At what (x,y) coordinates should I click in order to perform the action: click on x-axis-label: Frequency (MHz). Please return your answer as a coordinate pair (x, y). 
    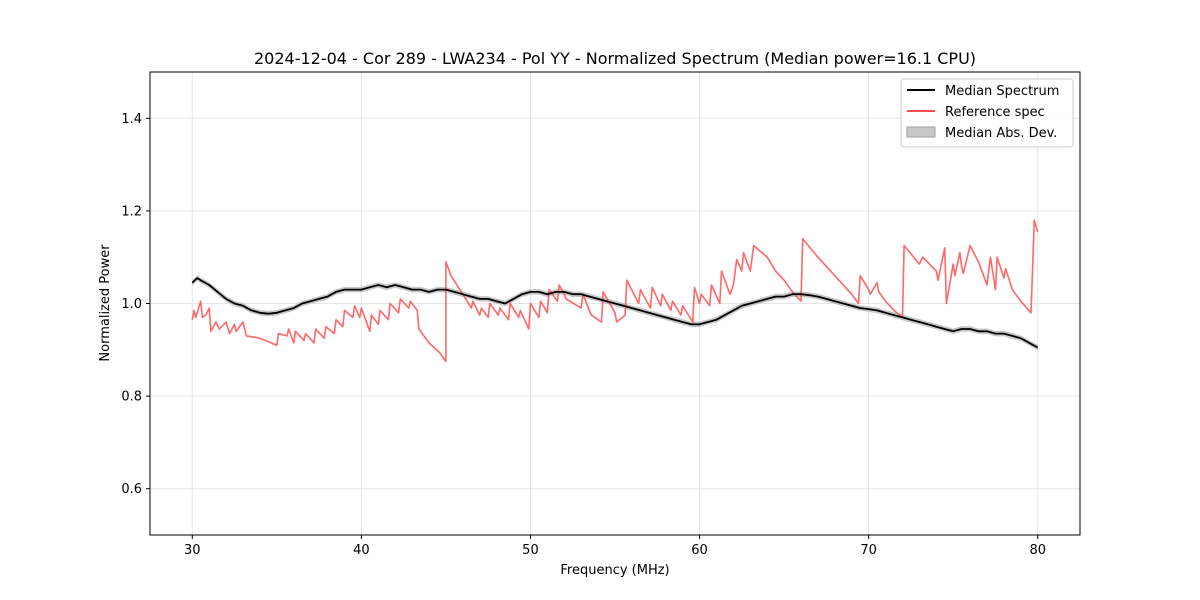
    Looking at the image, I should click on (614, 570).